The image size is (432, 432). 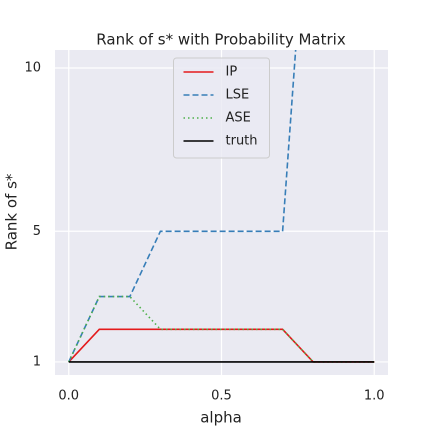 I want to click on y-tick-label: 1, so click(x=37, y=361).